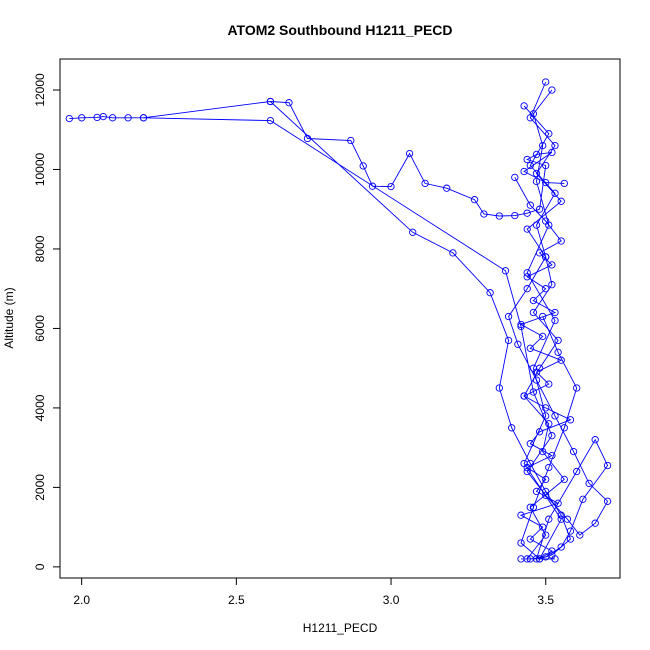 This screenshot has width=650, height=650. What do you see at coordinates (40, 487) in the screenshot?
I see `y-tick-label: 2000` at bounding box center [40, 487].